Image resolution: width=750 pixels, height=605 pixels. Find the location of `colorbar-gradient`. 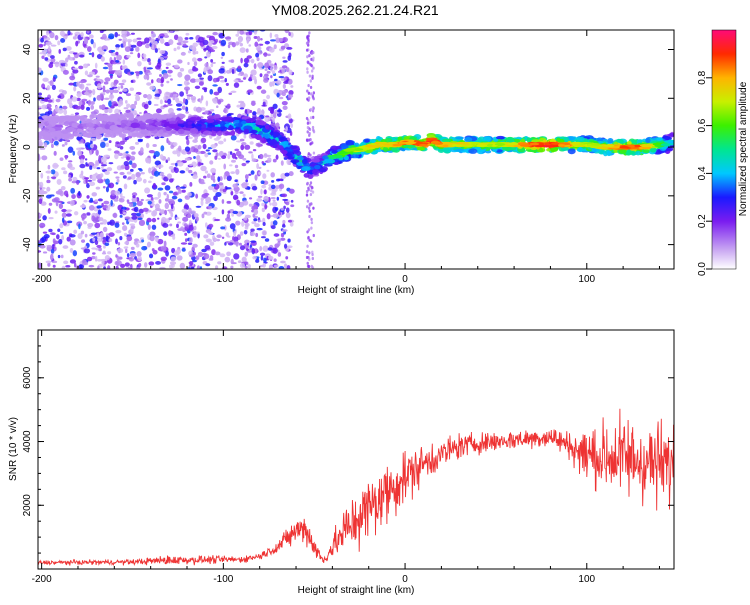

colorbar-gradient is located at coordinates (724, 149).